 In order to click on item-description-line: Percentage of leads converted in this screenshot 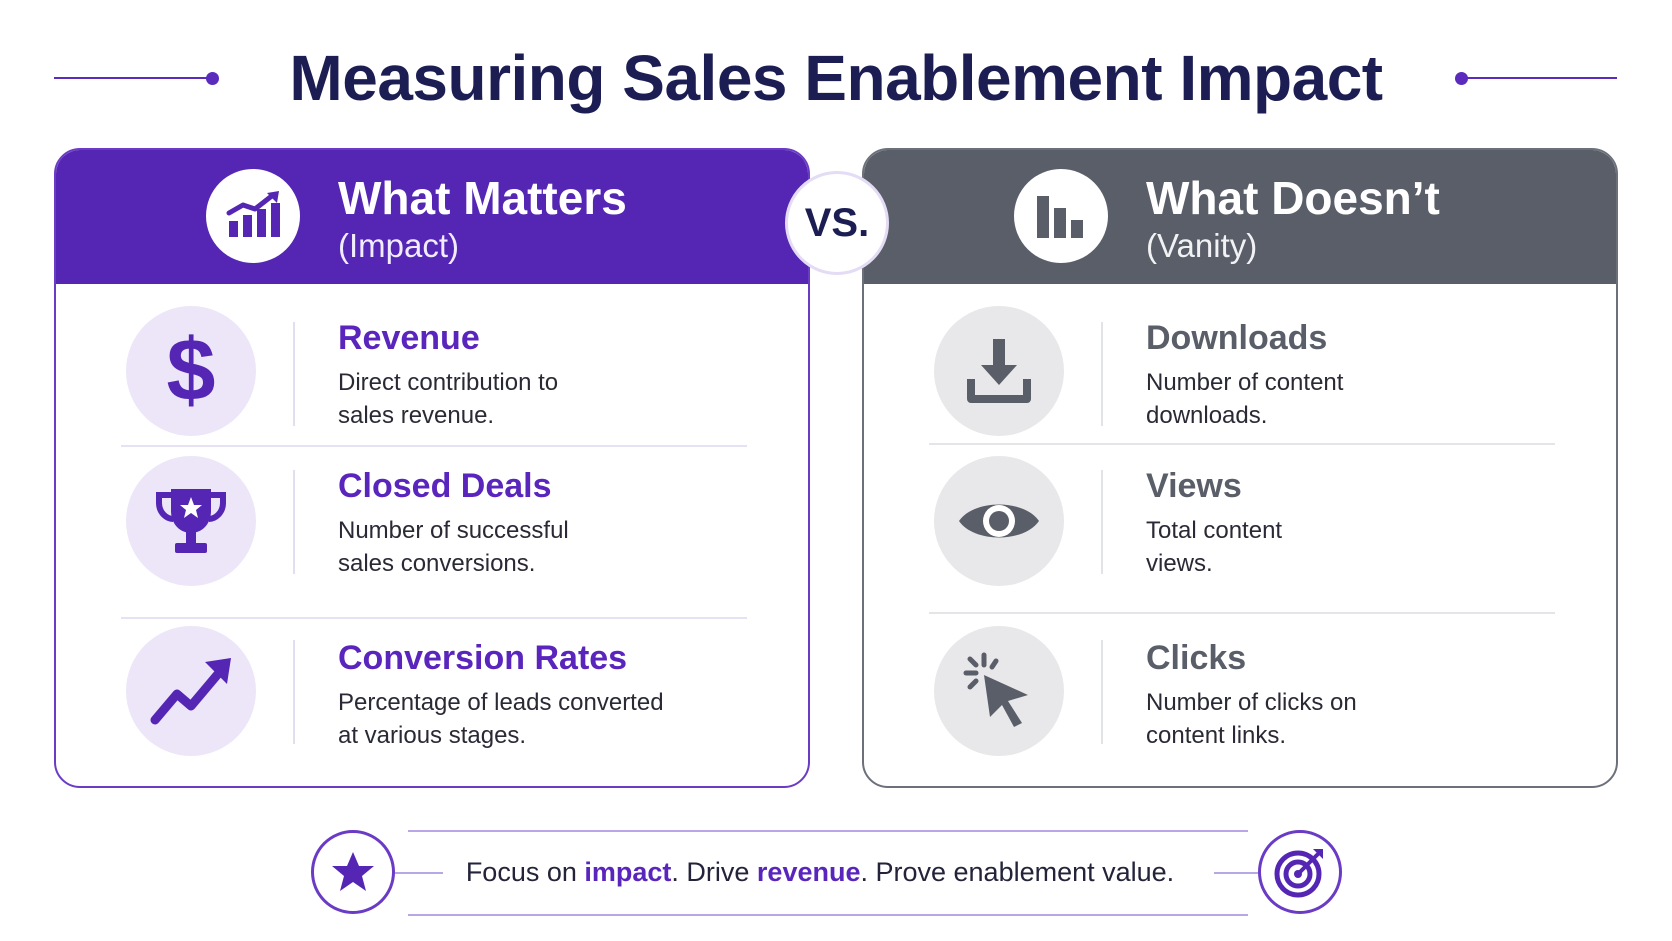, I will do `click(501, 702)`.